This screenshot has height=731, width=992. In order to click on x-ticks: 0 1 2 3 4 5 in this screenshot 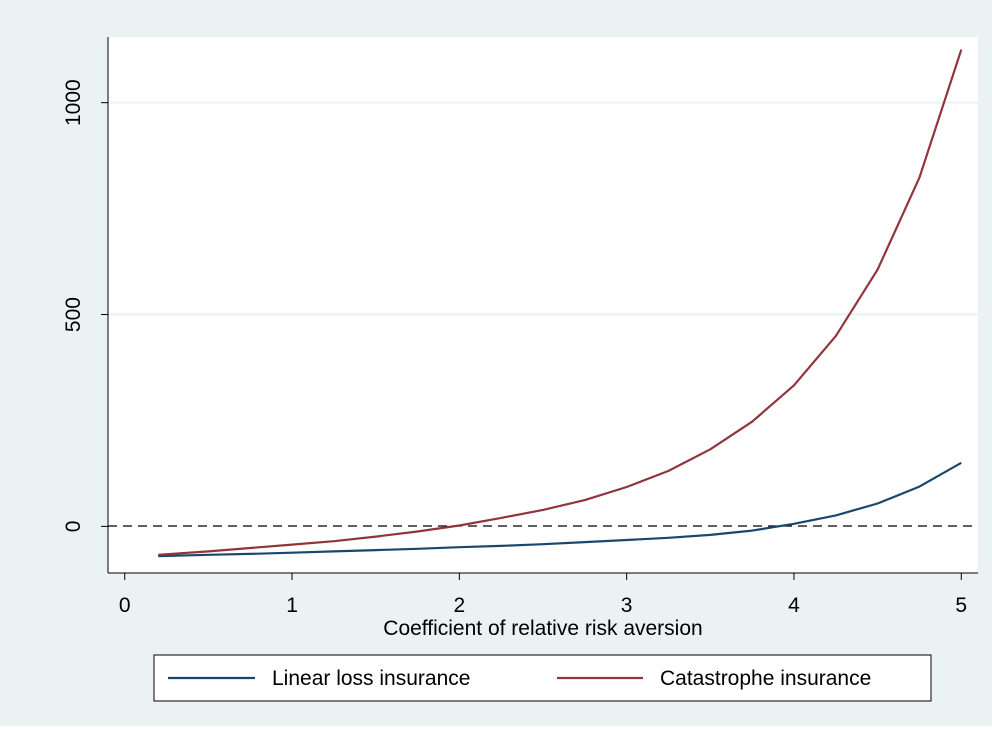, I will do `click(543, 595)`.